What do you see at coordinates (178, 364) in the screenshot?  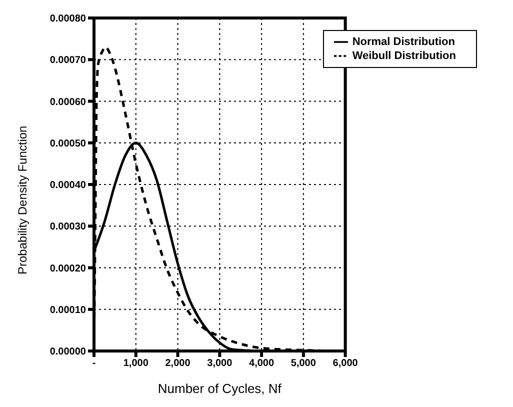 I see `x-tick-label: 2,000` at bounding box center [178, 364].